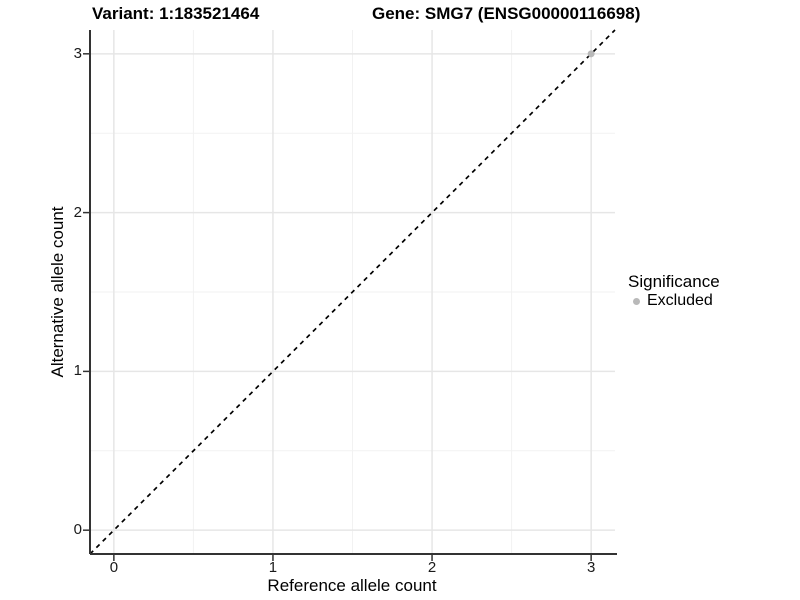  What do you see at coordinates (77, 212) in the screenshot?
I see `y-tick-label: 2` at bounding box center [77, 212].